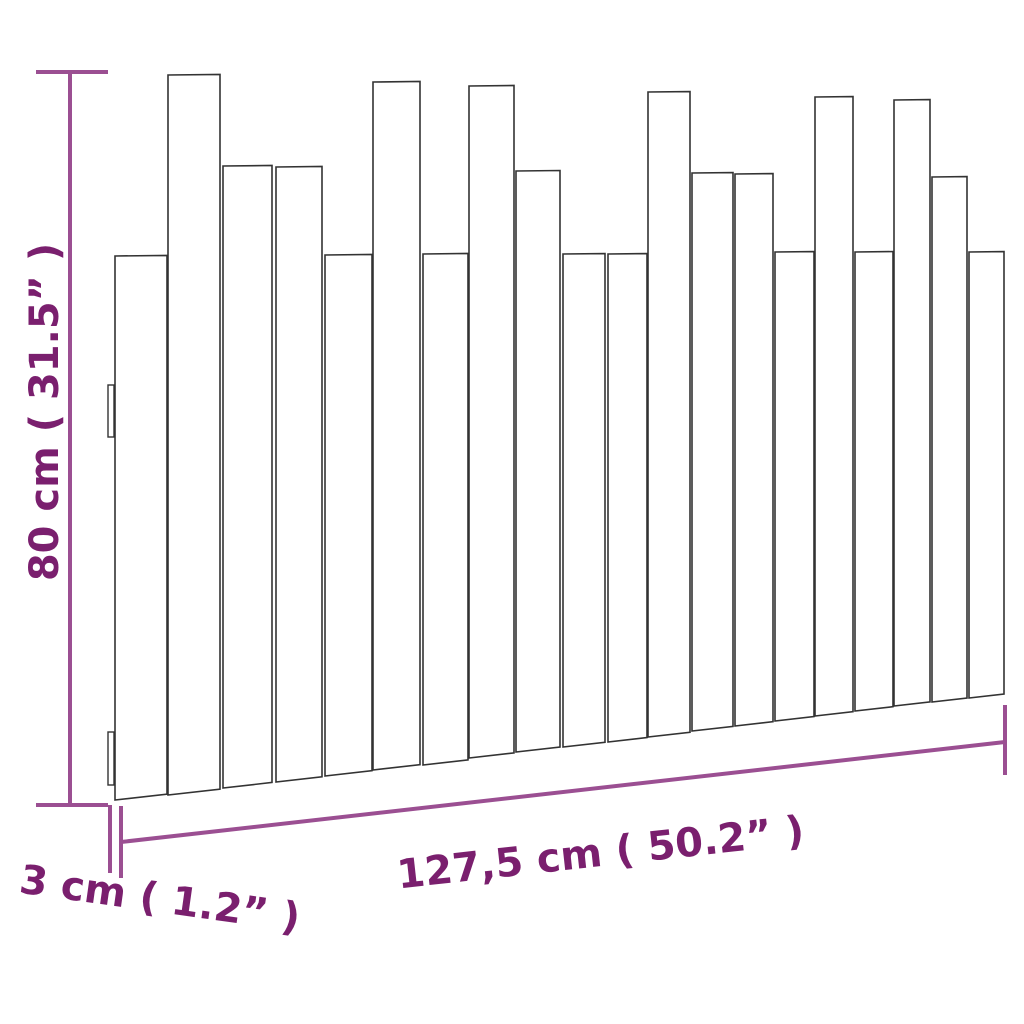  What do you see at coordinates (160, 899) in the screenshot?
I see `depth-label: 3 cm ( 1.2” )` at bounding box center [160, 899].